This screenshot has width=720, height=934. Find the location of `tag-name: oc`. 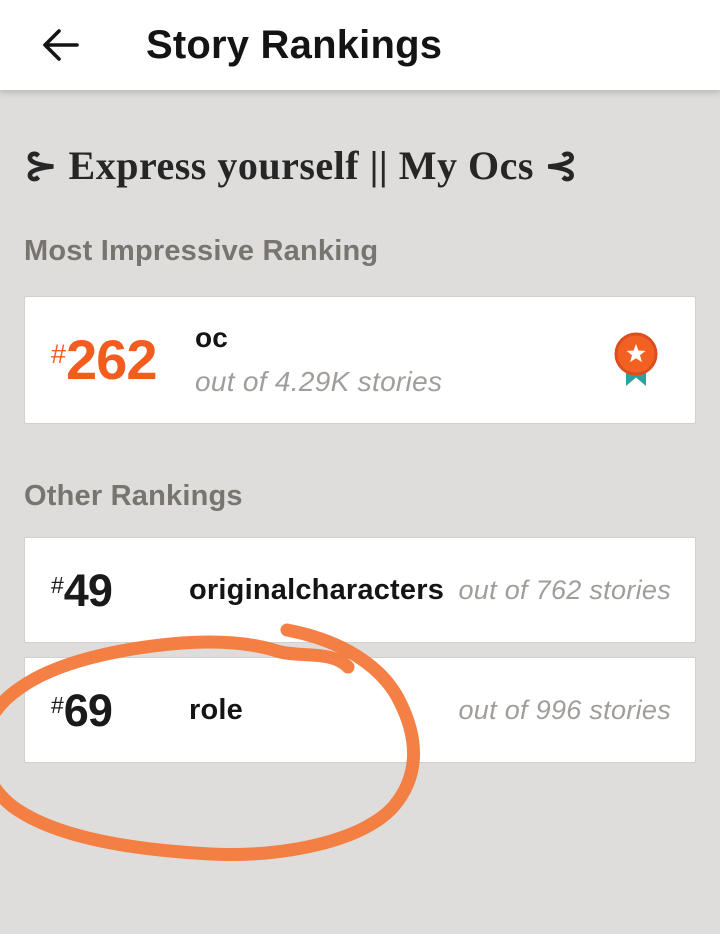

tag-name: oc is located at coordinates (212, 337).